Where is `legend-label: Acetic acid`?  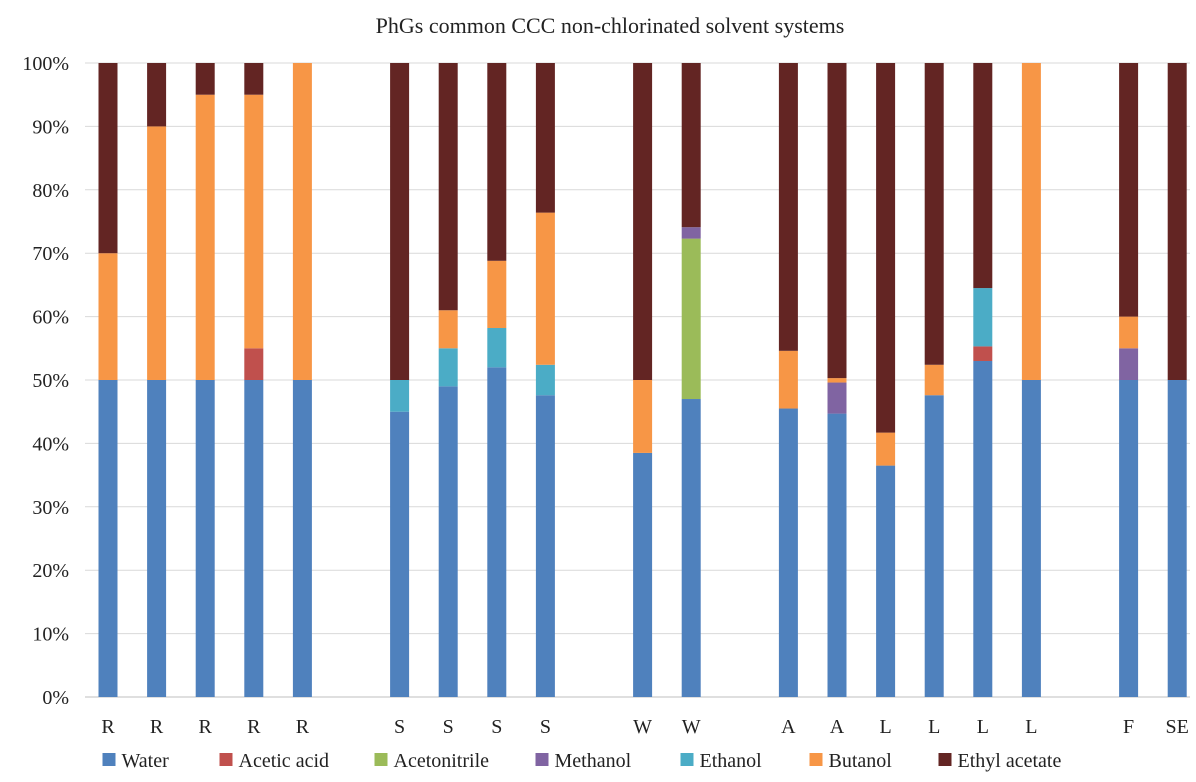 legend-label: Acetic acid is located at coordinates (284, 761).